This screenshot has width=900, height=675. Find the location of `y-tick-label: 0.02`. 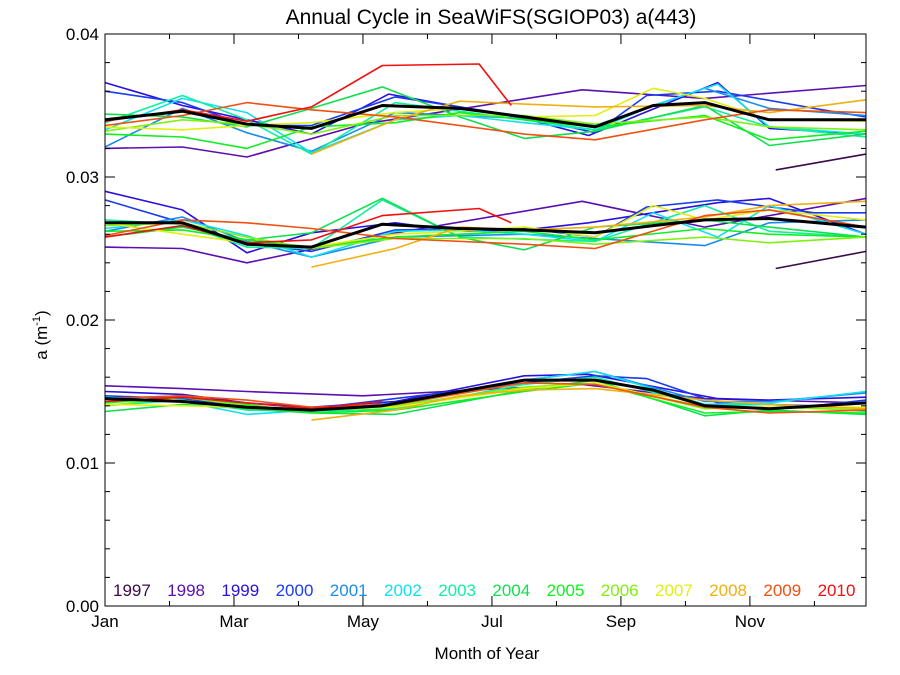

y-tick-label: 0.02 is located at coordinates (82, 320).